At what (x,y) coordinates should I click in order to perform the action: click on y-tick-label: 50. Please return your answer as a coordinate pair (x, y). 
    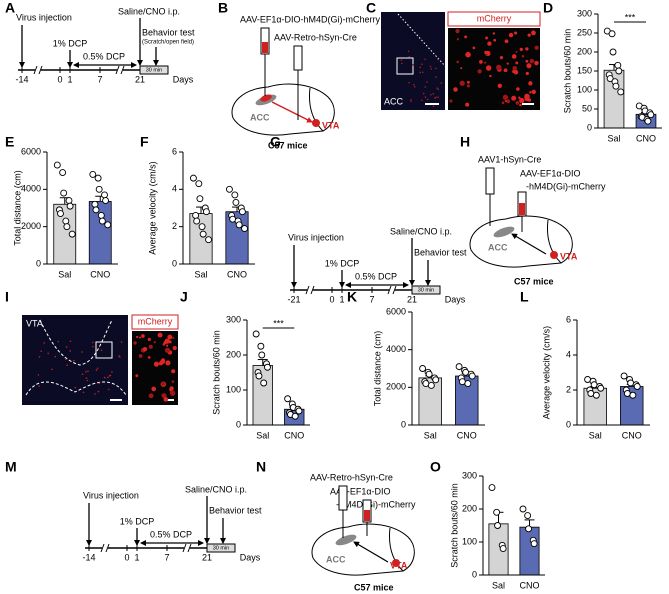
    Looking at the image, I should click on (587, 108).